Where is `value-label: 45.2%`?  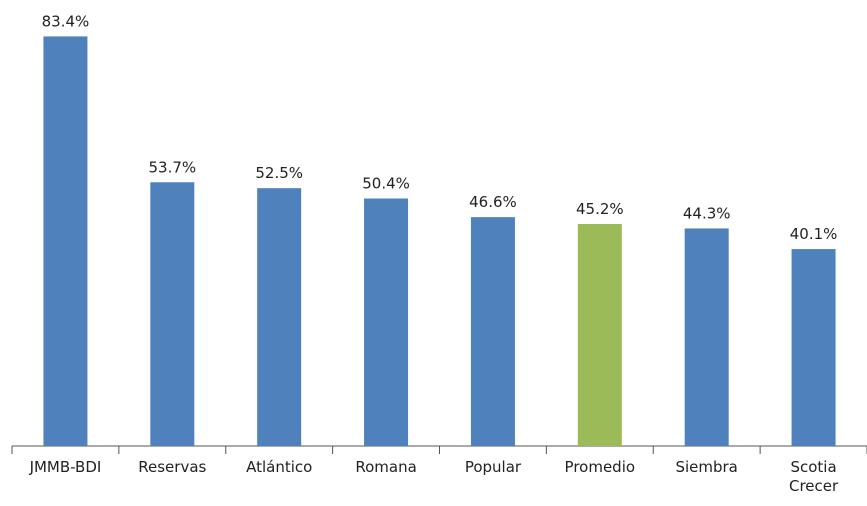
value-label: 45.2% is located at coordinates (600, 209).